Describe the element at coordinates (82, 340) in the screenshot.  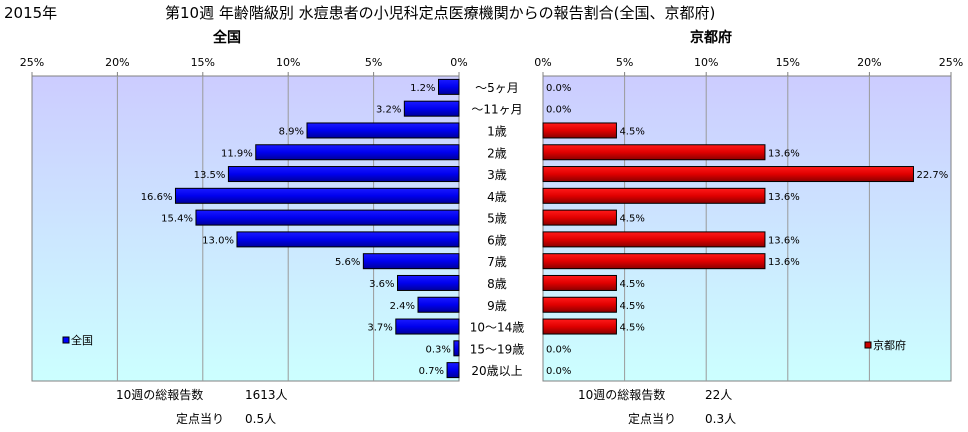
I see `national-legend-label: 全国` at that location.